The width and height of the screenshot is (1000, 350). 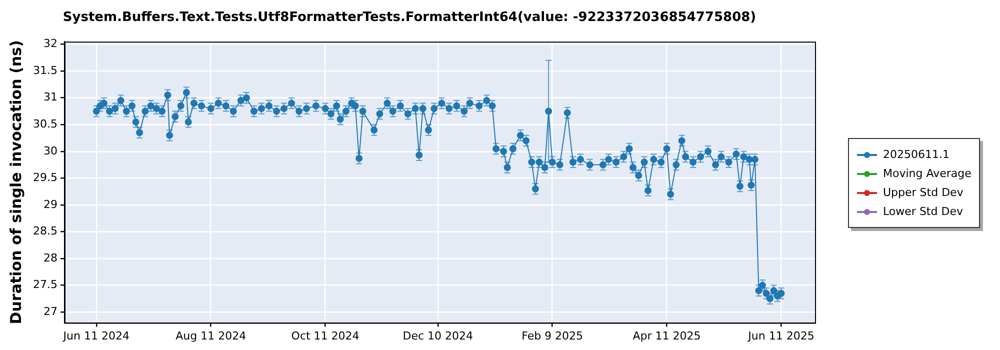 I want to click on y-tick-label: 28.5, so click(x=45, y=231).